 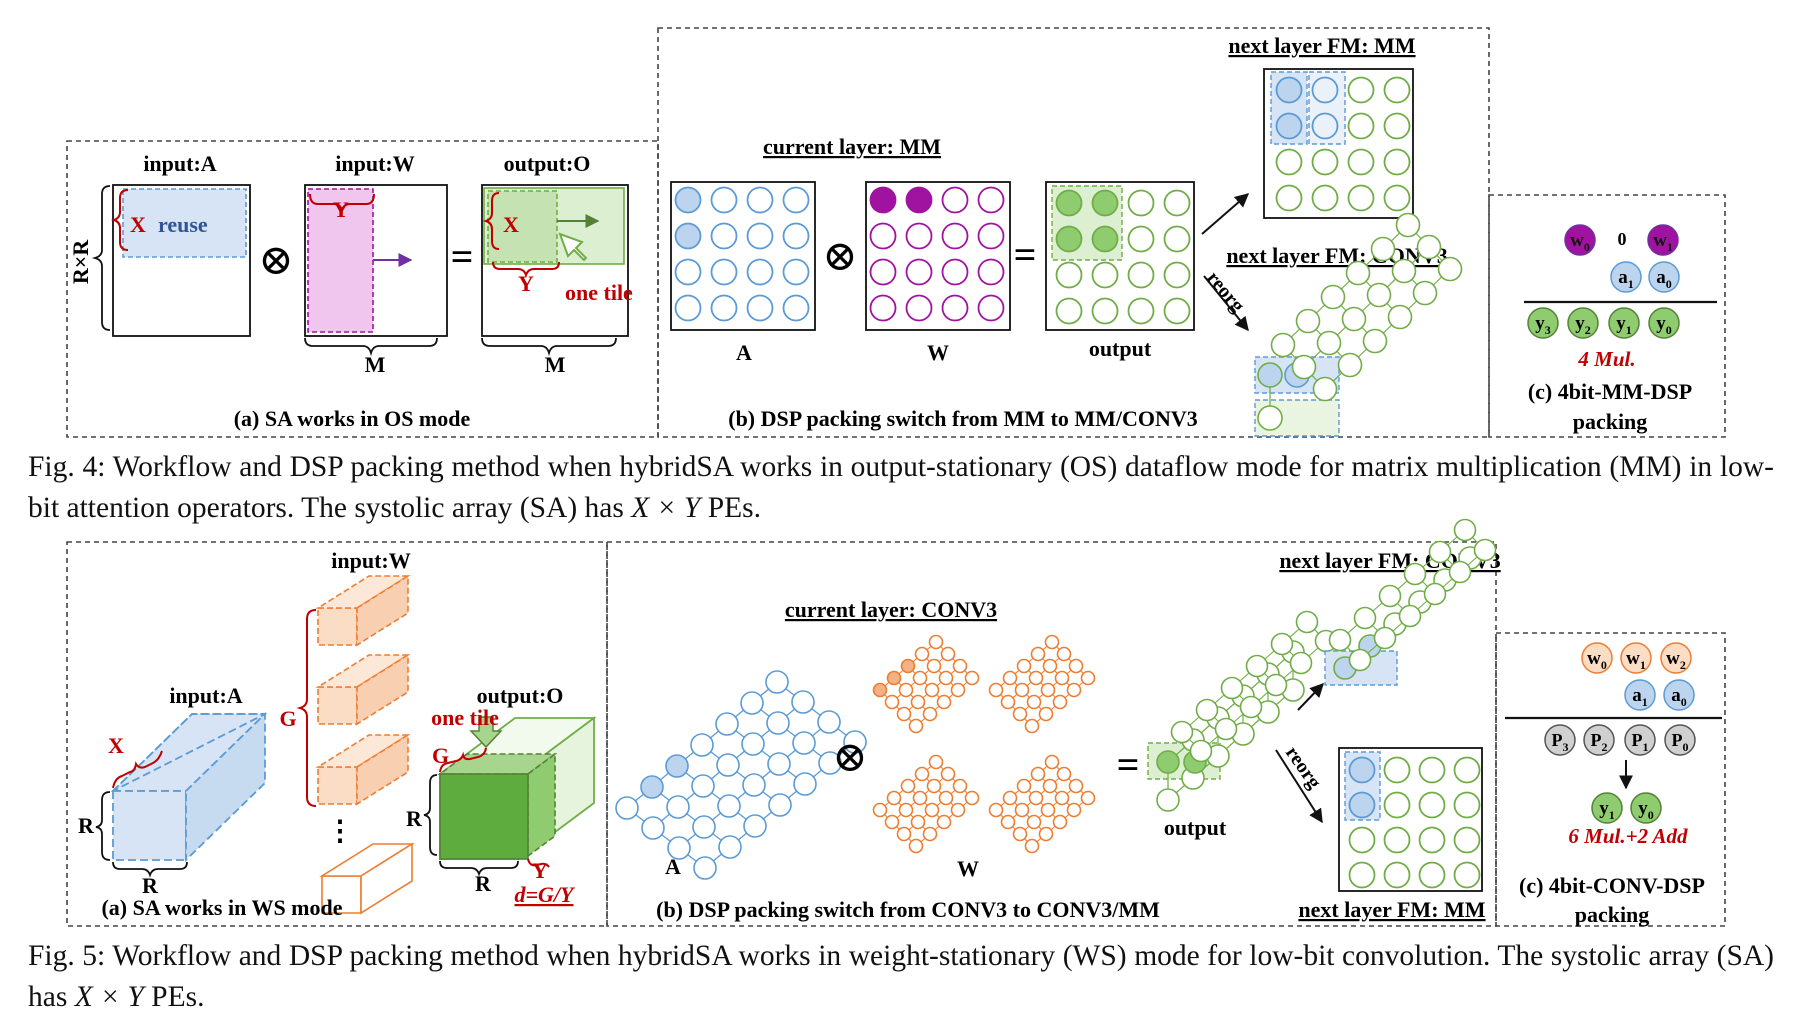 What do you see at coordinates (138, 224) in the screenshot?
I see `fig4a-x-label: X` at bounding box center [138, 224].